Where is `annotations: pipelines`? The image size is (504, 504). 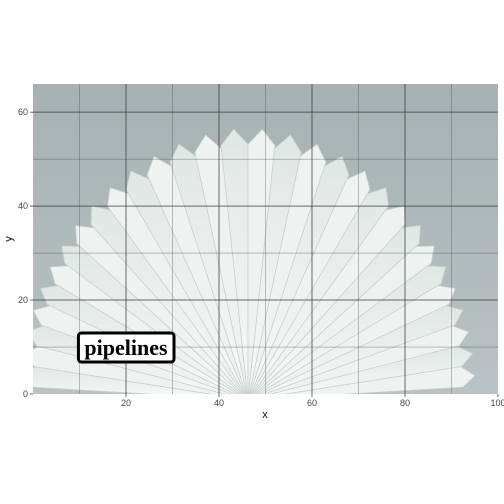
annotations: pipelines is located at coordinates (126, 347).